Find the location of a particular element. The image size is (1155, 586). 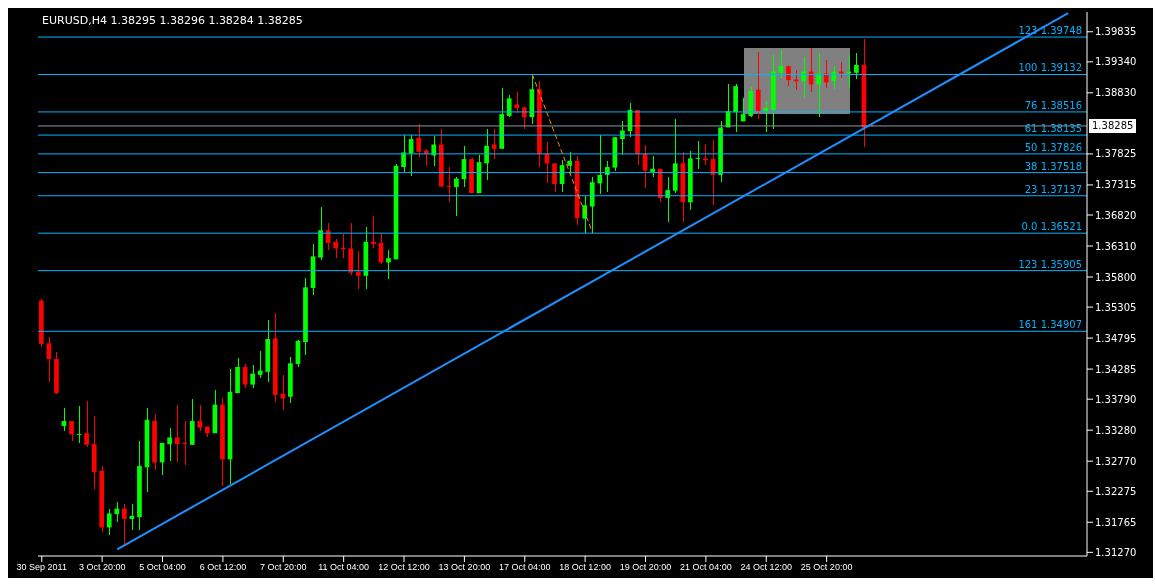

ref-line-label: 123 1.35905 is located at coordinates (1050, 264).